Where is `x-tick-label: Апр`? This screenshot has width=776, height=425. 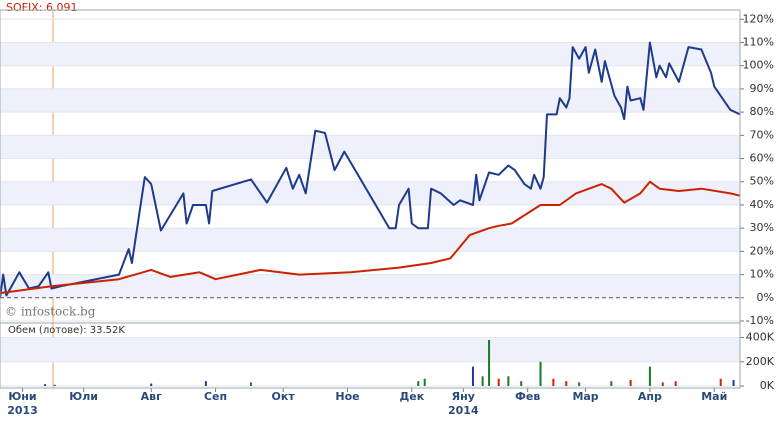 x-tick-label: Апр is located at coordinates (650, 396).